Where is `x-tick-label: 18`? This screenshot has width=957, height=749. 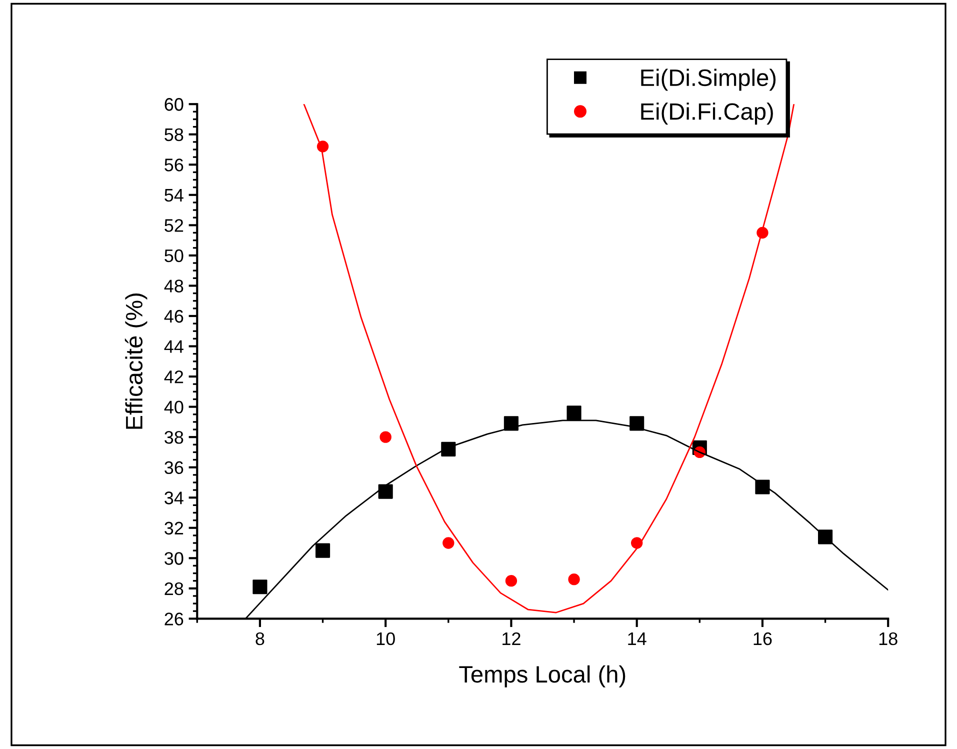 x-tick-label: 18 is located at coordinates (888, 639).